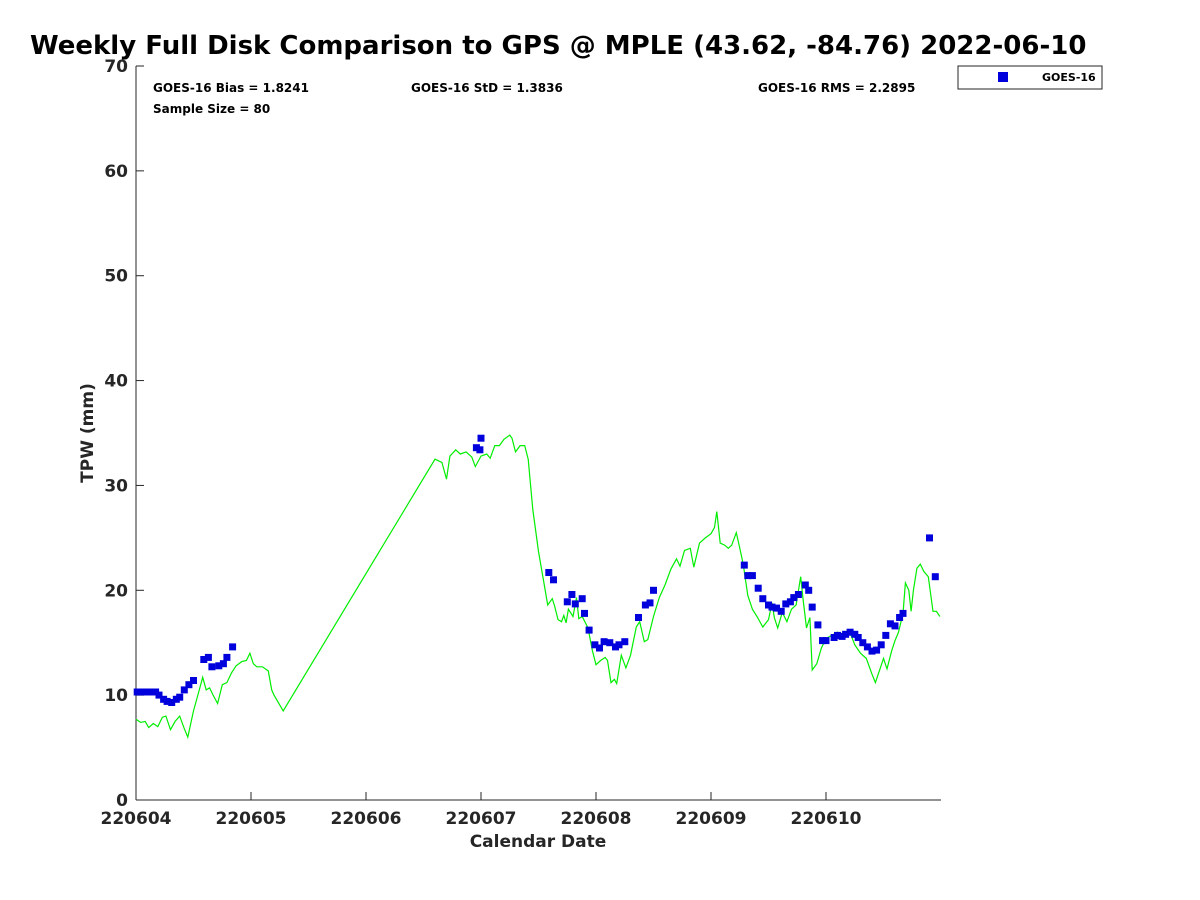 The image size is (1200, 900). What do you see at coordinates (88, 433) in the screenshot?
I see `y-axis-label: TPW (mm)` at bounding box center [88, 433].